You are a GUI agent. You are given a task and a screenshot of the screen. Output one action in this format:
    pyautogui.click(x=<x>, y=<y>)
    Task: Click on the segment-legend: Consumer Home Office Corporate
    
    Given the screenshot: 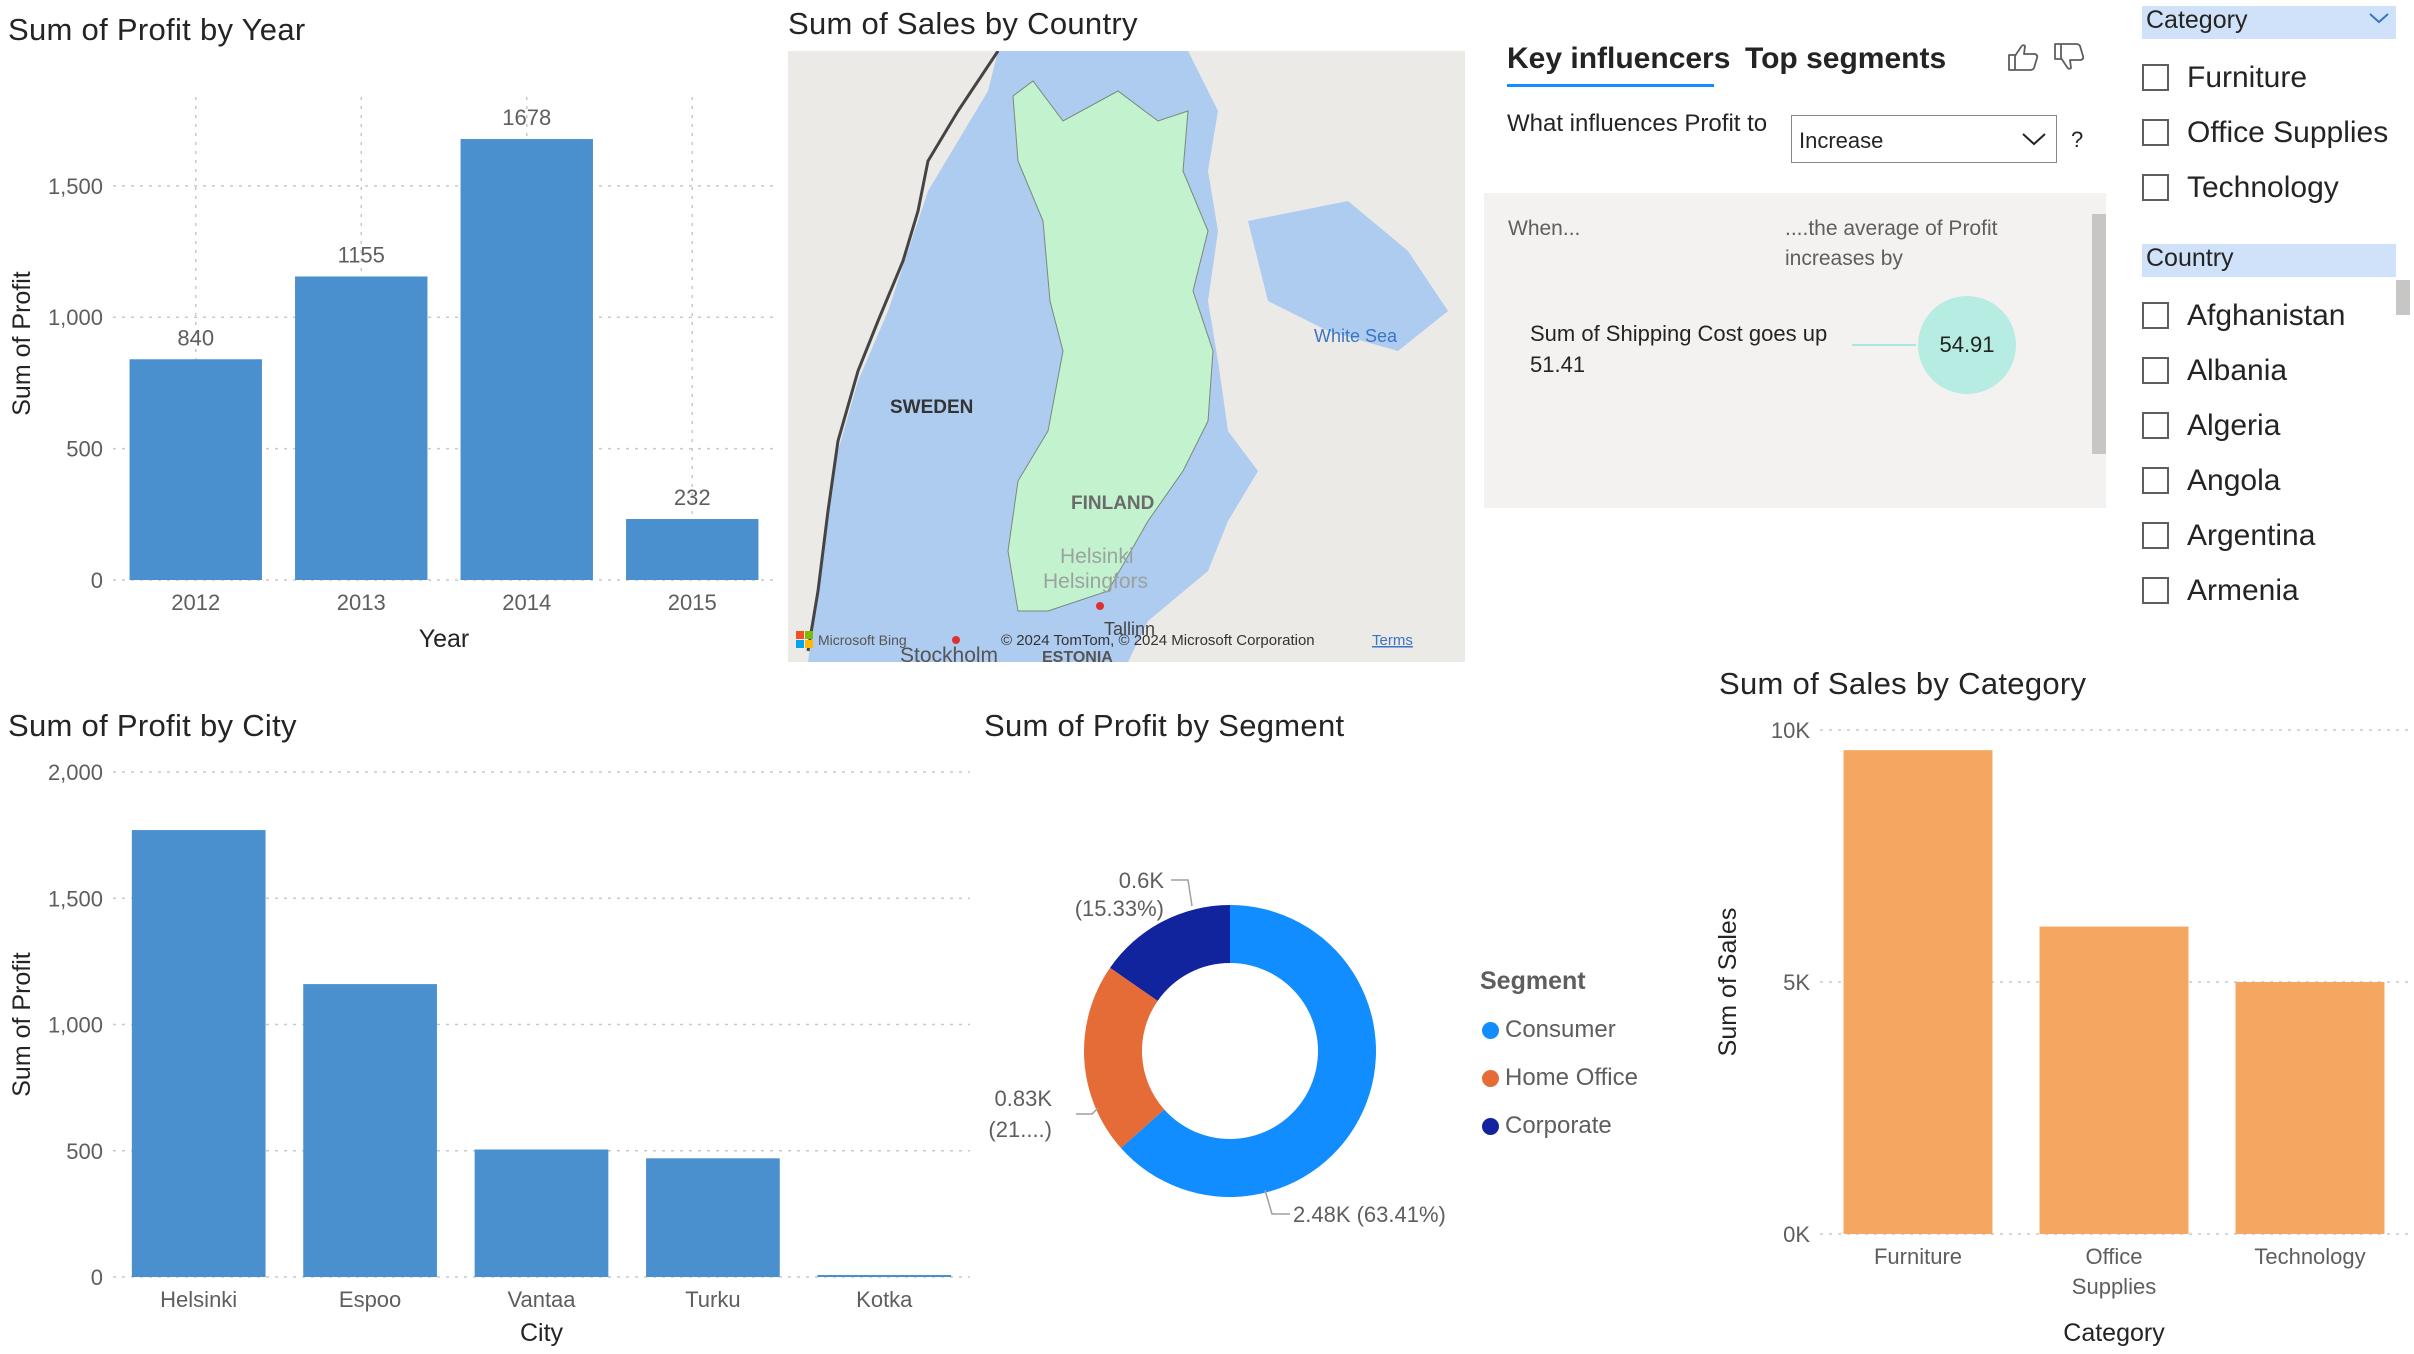 What is the action you would take?
    pyautogui.click(x=1560, y=1078)
    